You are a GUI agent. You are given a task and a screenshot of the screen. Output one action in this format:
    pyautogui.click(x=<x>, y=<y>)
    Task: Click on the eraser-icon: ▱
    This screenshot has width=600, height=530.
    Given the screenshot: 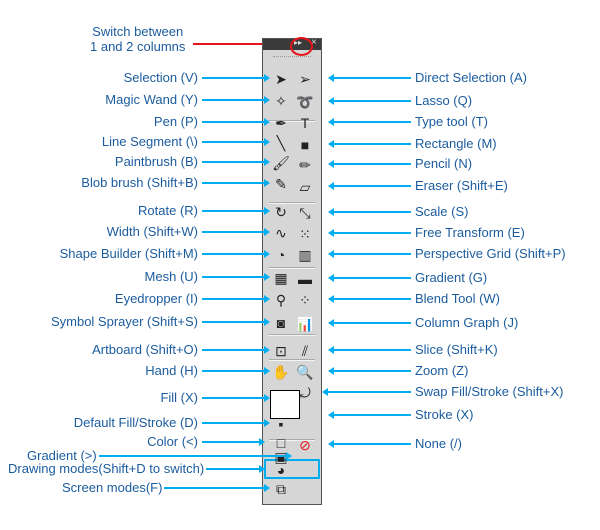 What is the action you would take?
    pyautogui.click(x=305, y=187)
    